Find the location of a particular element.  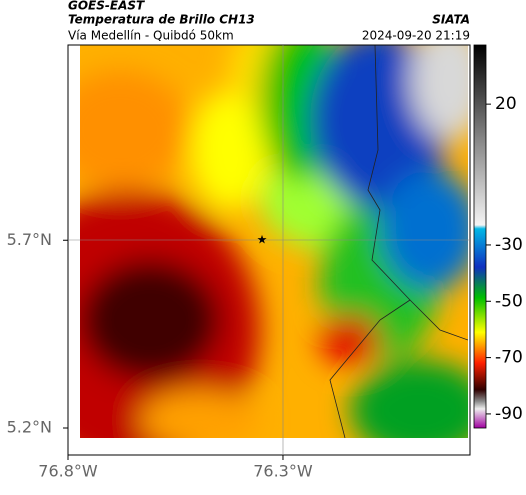

colorbar-tick-label: -30 is located at coordinates (509, 245).